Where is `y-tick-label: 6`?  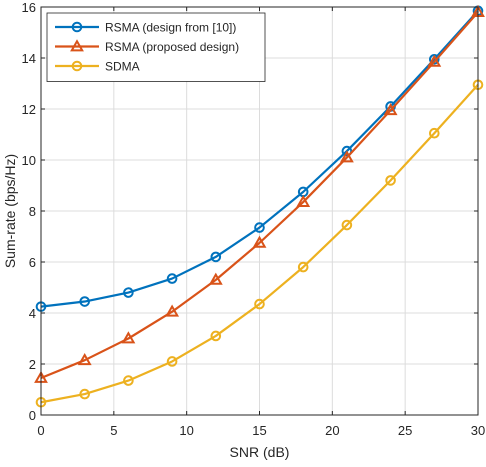 y-tick-label: 6 is located at coordinates (32, 262).